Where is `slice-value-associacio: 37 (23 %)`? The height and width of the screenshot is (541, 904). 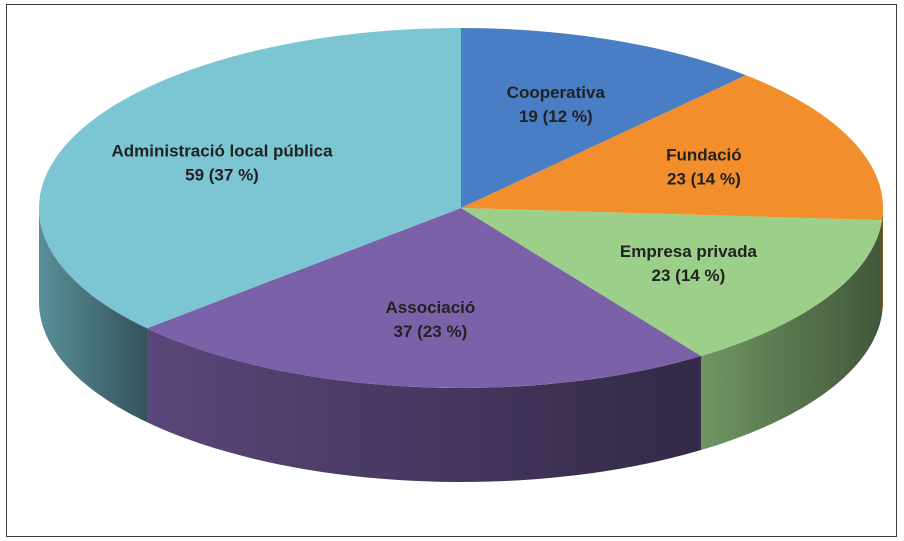
slice-value-associacio: 37 (23 %) is located at coordinates (431, 331).